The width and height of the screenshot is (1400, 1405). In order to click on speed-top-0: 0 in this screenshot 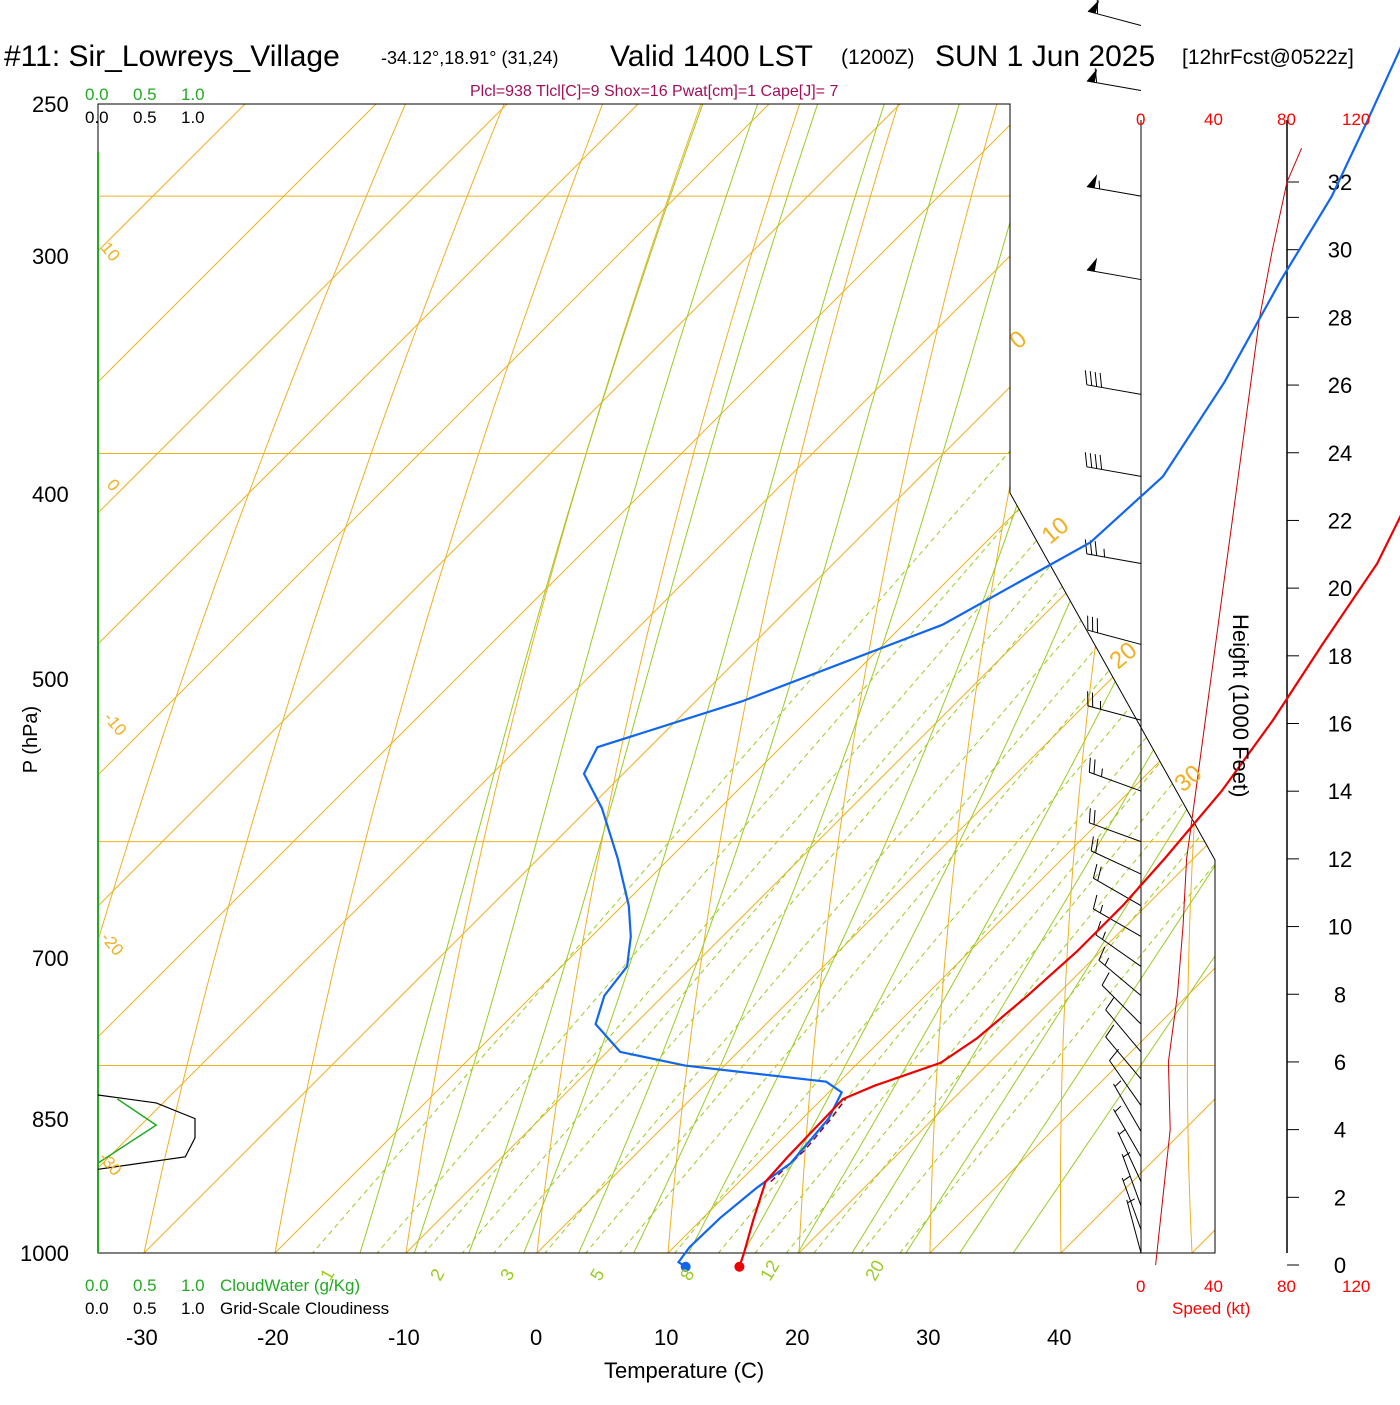, I will do `click(1140, 120)`.